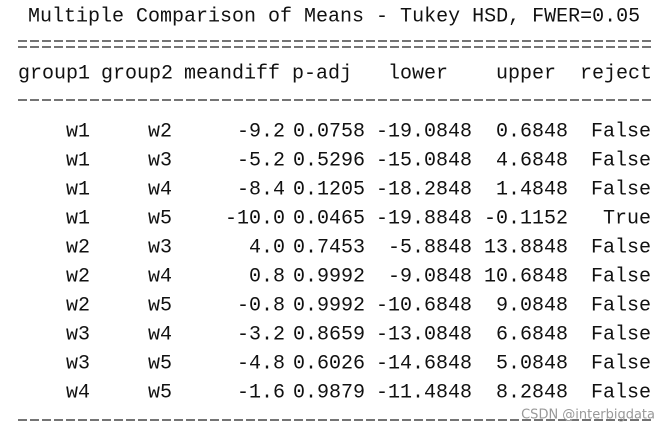 This screenshot has height=435, width=672. What do you see at coordinates (329, 131) in the screenshot?
I see `table-cell: 0.0758` at bounding box center [329, 131].